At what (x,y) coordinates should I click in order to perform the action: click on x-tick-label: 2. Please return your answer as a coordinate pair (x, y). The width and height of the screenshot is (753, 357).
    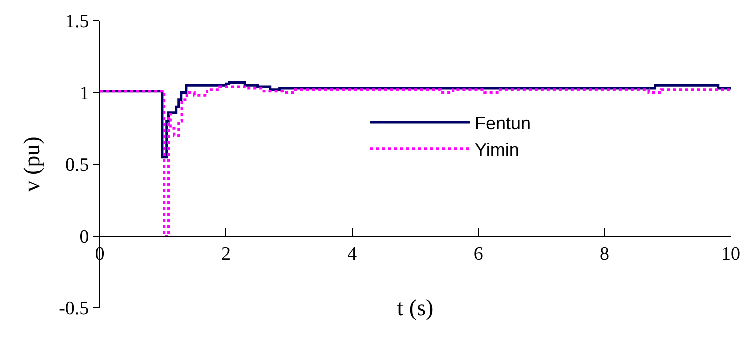
    Looking at the image, I should click on (226, 255).